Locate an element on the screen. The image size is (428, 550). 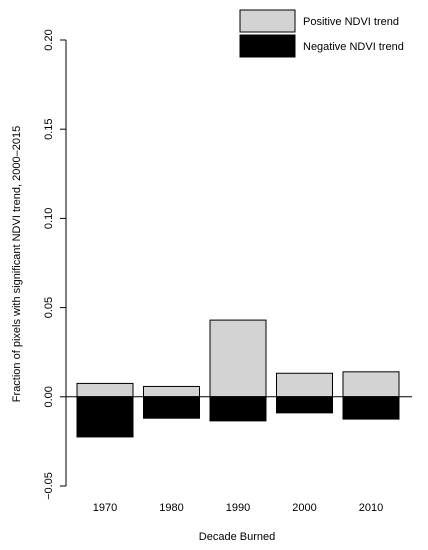
x-tick-label: 1980 is located at coordinates (171, 508).